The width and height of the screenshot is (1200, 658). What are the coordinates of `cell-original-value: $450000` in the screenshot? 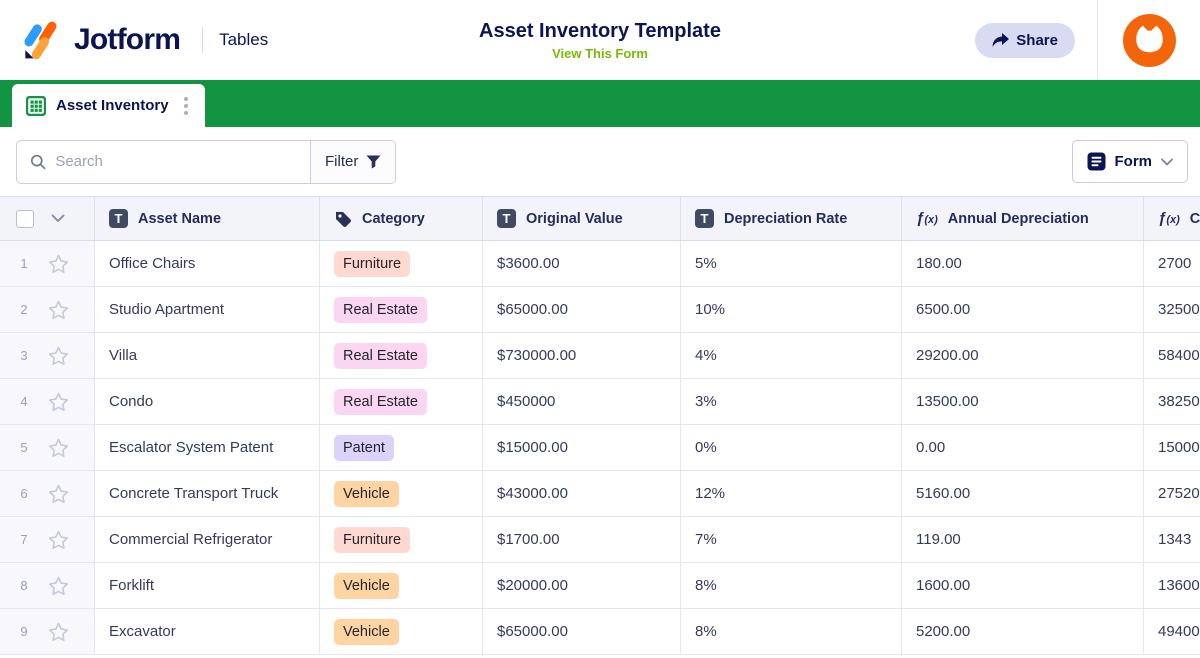 It's located at (582, 401).